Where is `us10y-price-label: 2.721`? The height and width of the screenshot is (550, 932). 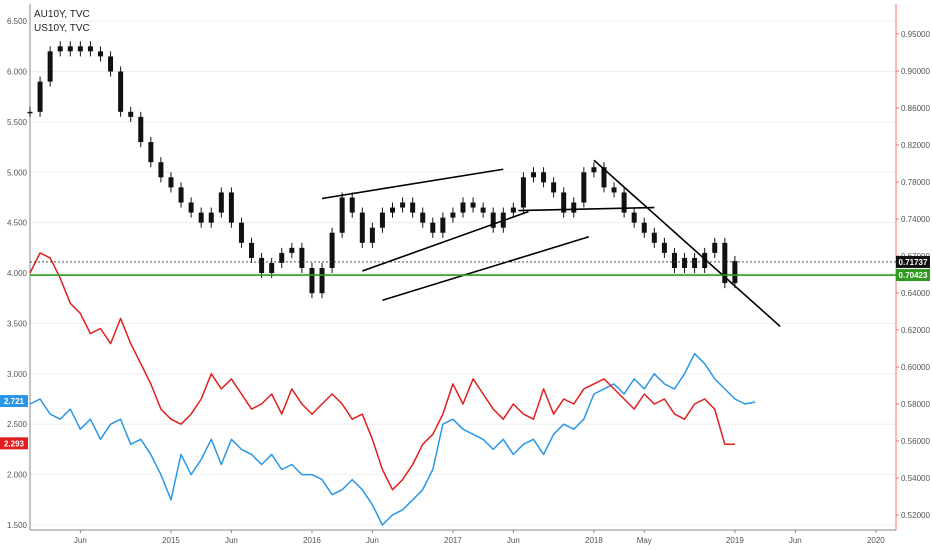
us10y-price-label: 2.721 is located at coordinates (14, 401).